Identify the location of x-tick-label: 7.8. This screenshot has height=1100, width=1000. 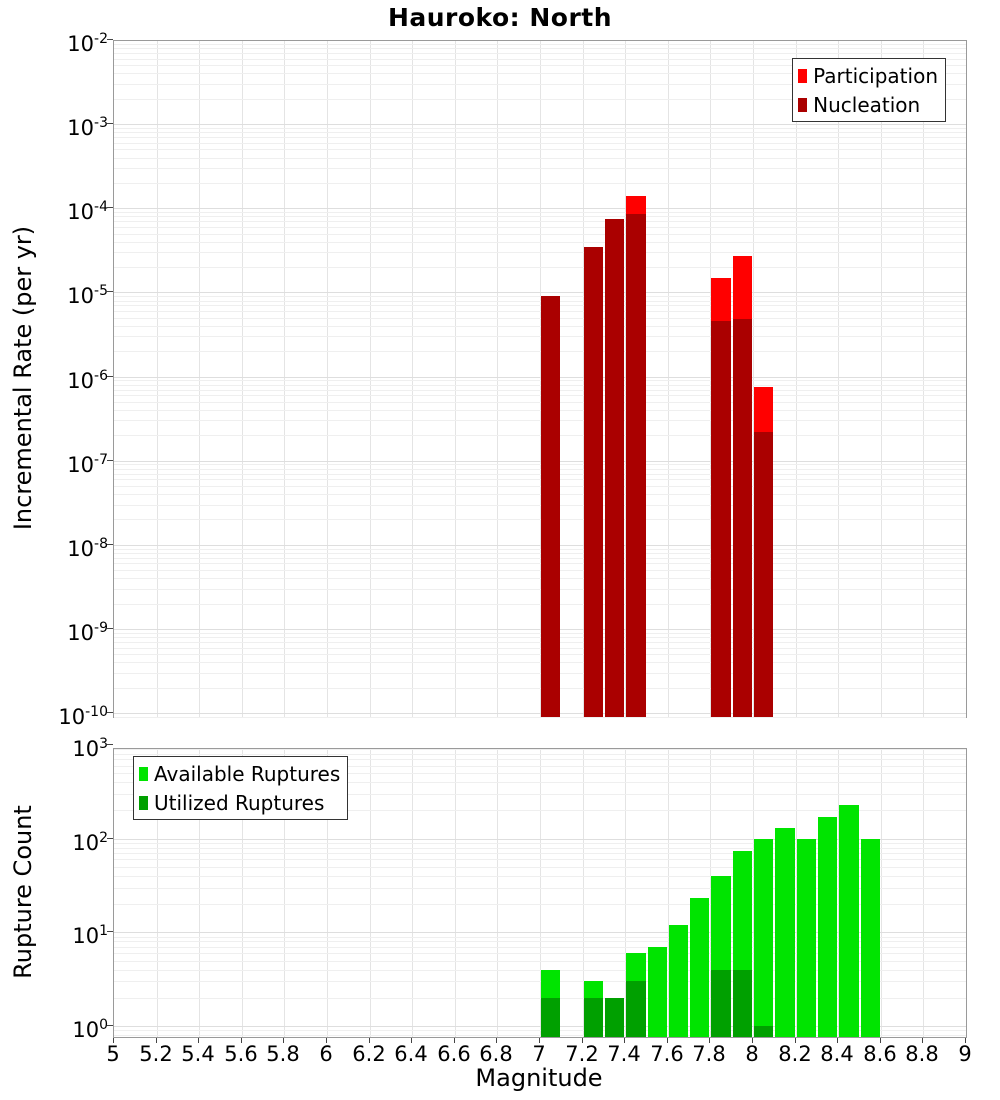
(709, 1054).